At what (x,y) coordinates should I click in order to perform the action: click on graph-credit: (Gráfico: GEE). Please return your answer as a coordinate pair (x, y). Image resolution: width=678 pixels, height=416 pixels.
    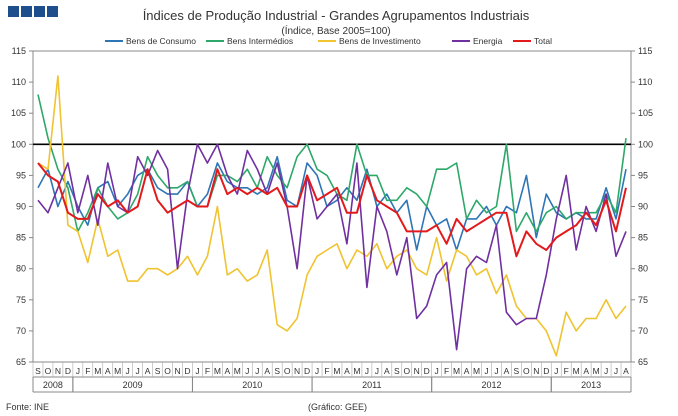
    Looking at the image, I should click on (337, 407).